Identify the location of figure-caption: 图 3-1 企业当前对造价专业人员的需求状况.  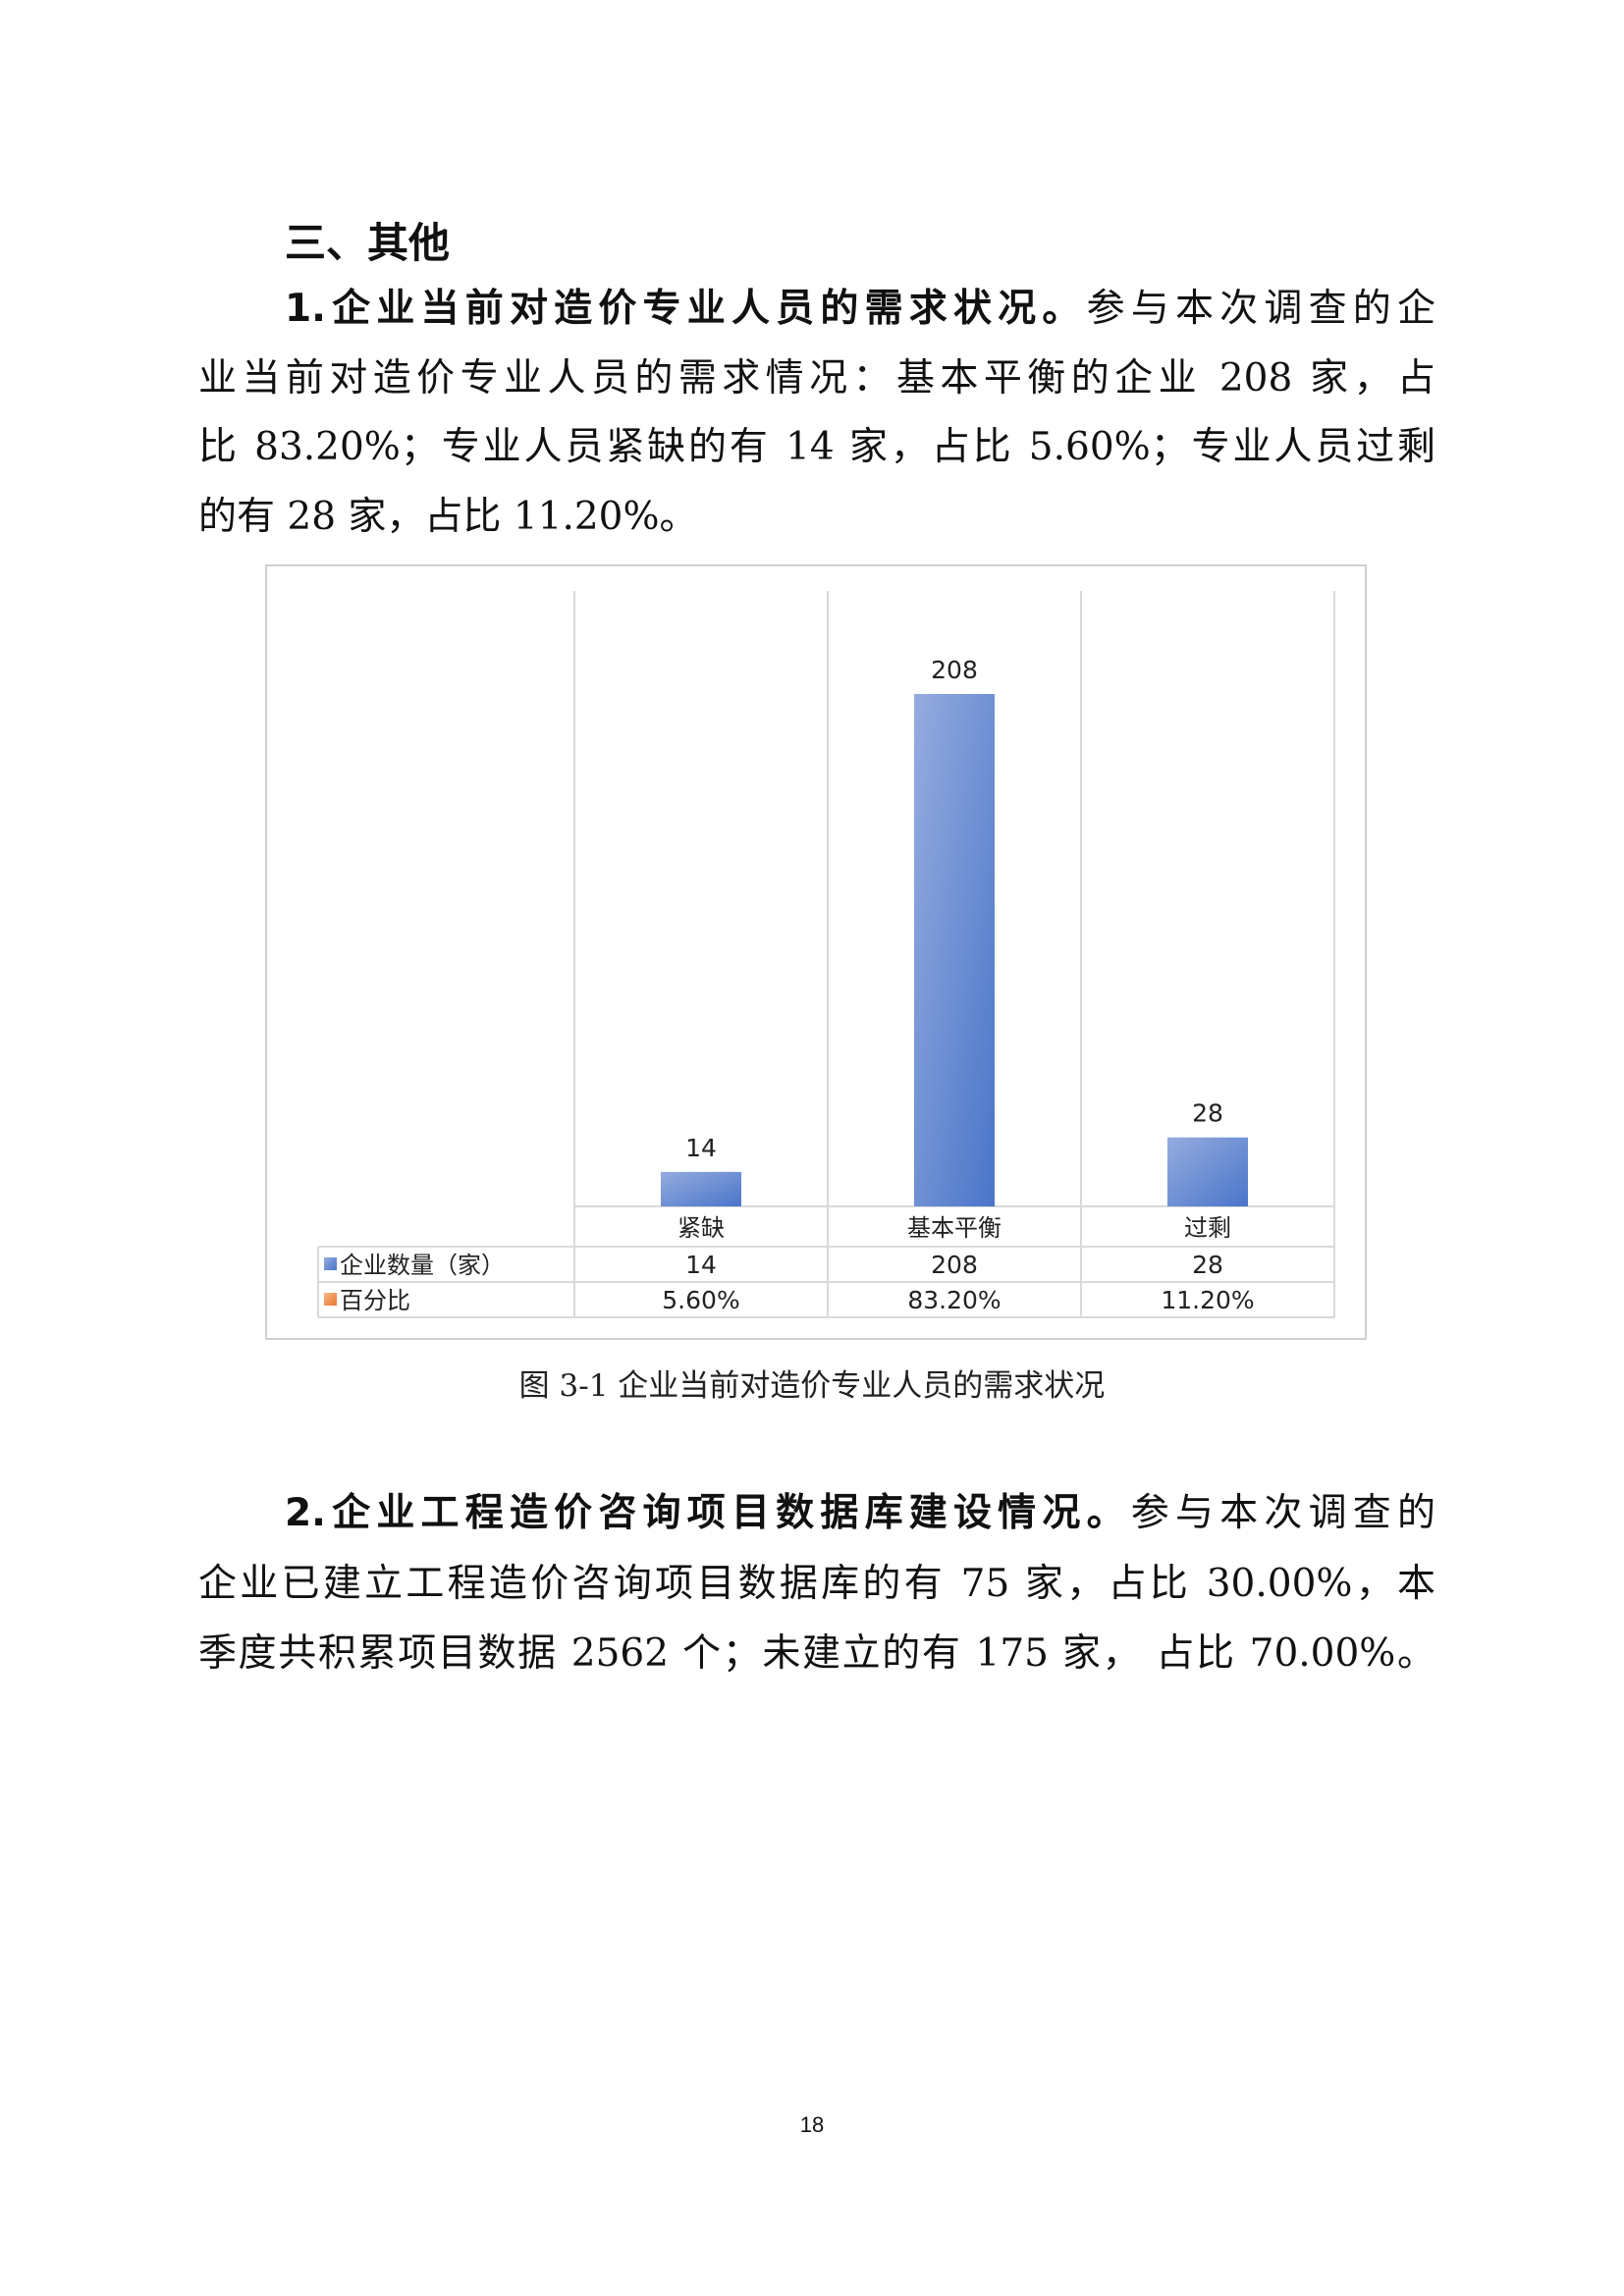
(812, 1386).